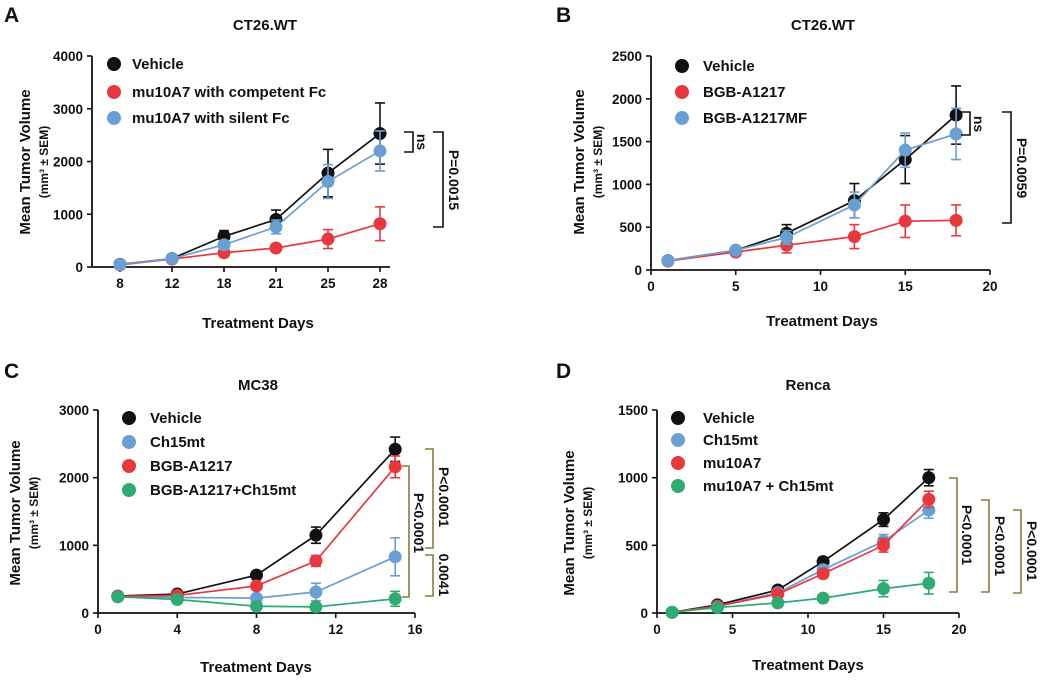  Describe the element at coordinates (630, 227) in the screenshot. I see `y-tick-label: 500` at that location.